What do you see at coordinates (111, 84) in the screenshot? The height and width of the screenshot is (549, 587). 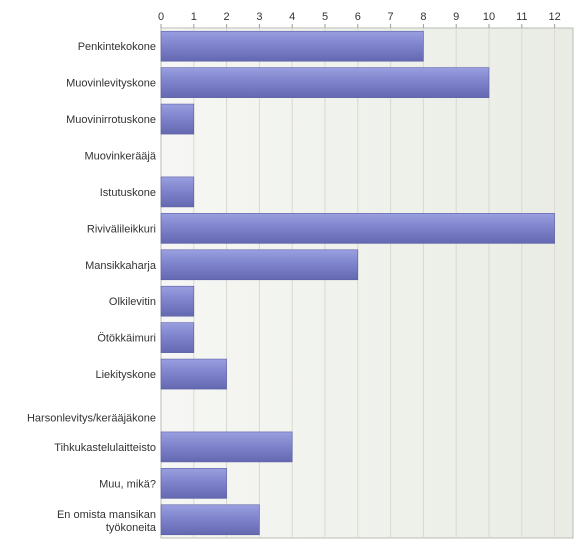 I see `category-label: Muovinlevityskone` at bounding box center [111, 84].